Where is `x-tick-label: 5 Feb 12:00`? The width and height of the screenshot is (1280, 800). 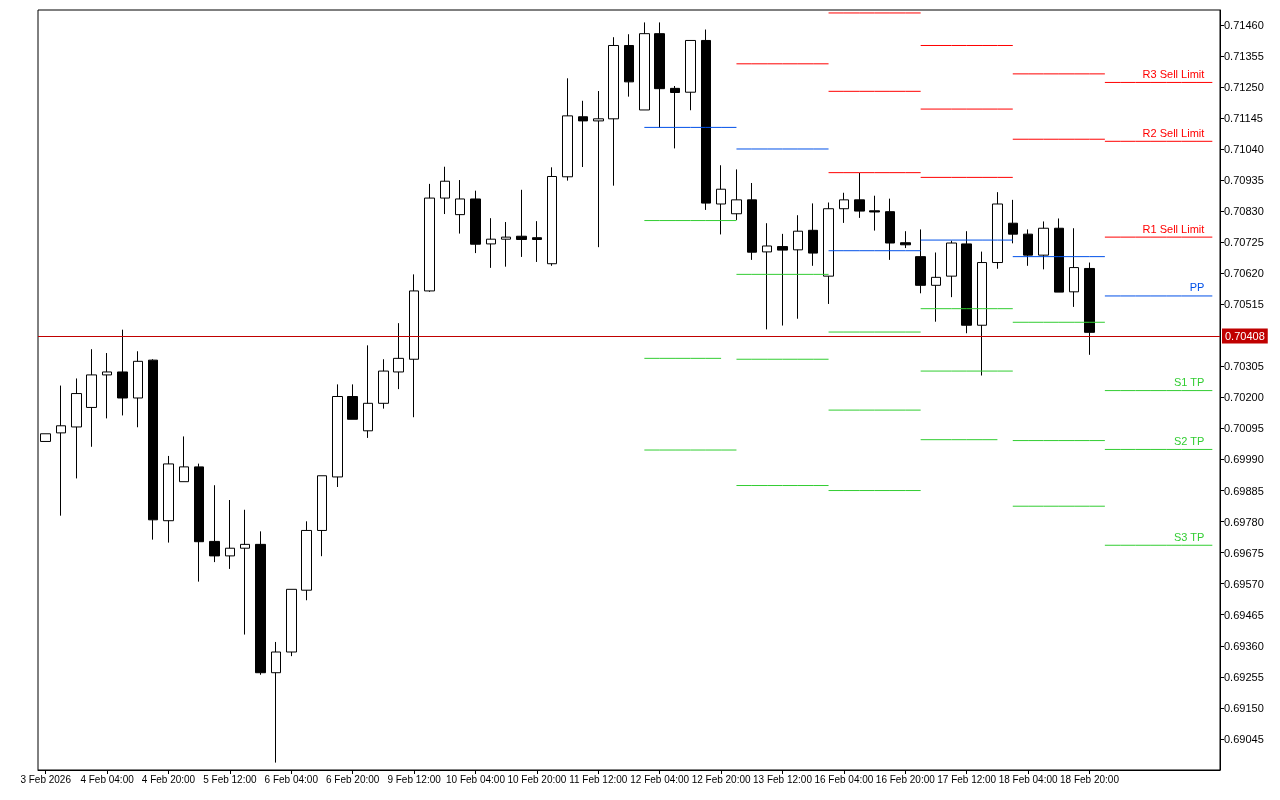
x-tick-label: 5 Feb 12:00 is located at coordinates (230, 779).